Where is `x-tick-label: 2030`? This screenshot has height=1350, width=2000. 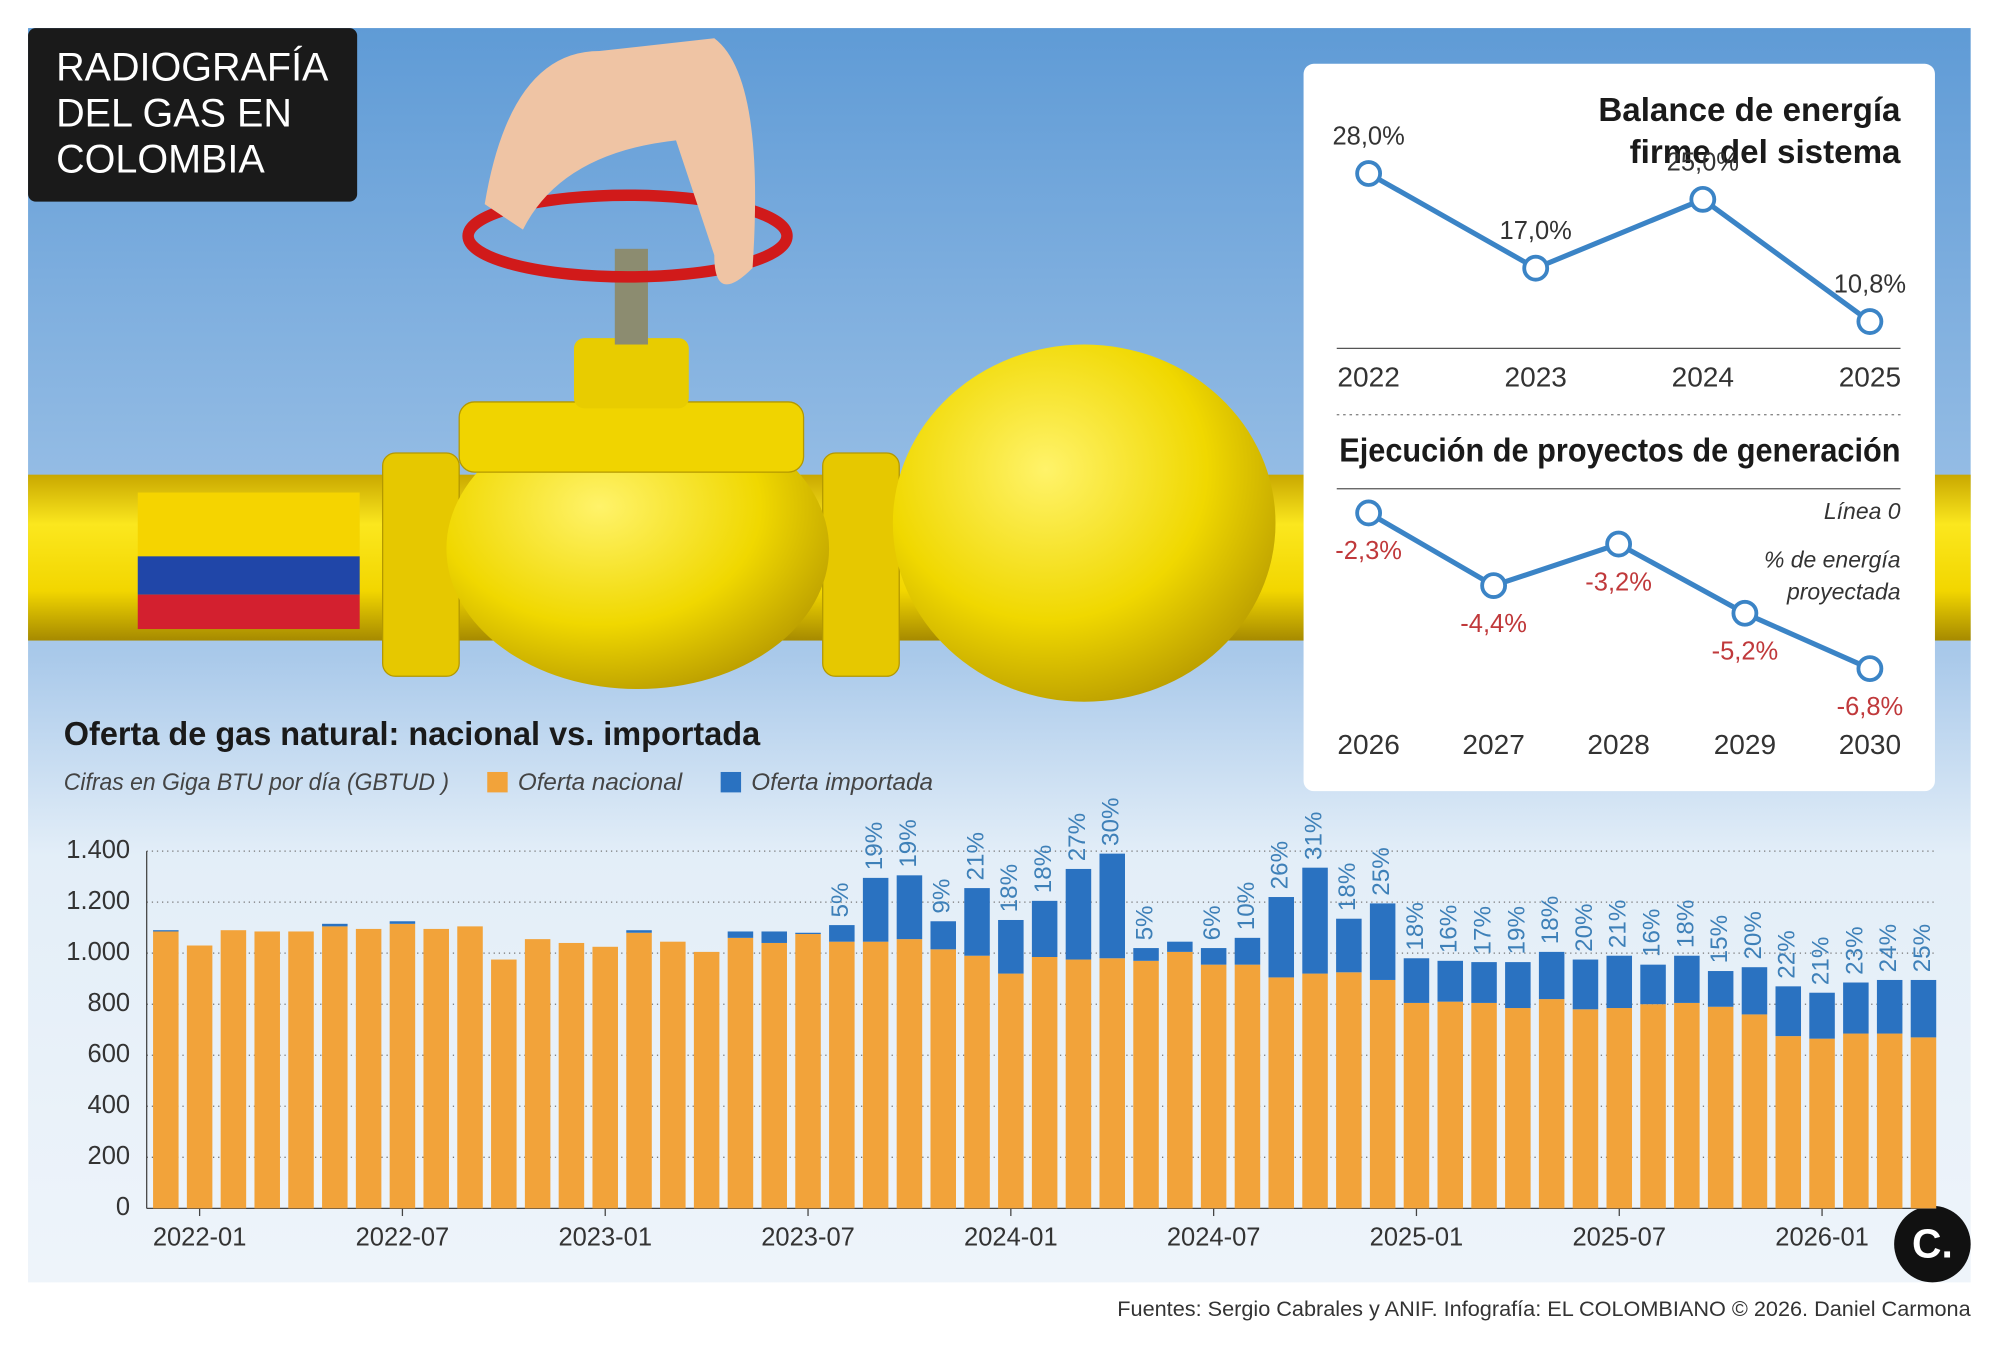
x-tick-label: 2030 is located at coordinates (1870, 744).